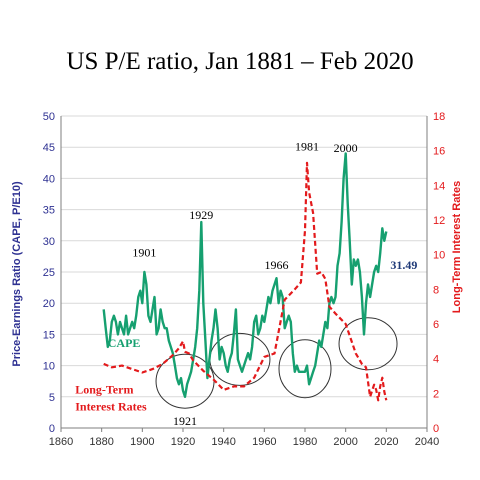  I want to click on x-tick-label: 1980, so click(305, 442).